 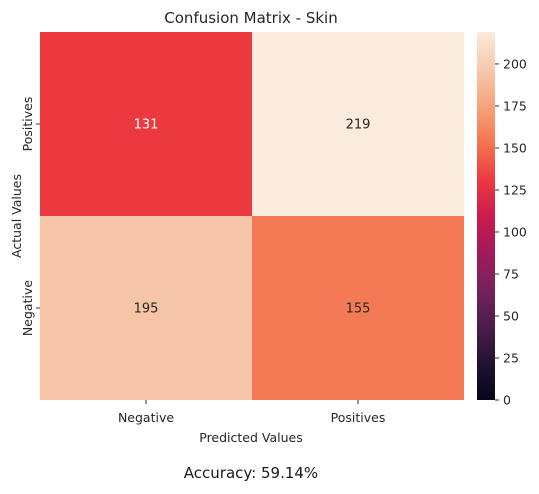 I want to click on x-axis-label: Predicted Values, so click(x=251, y=437).